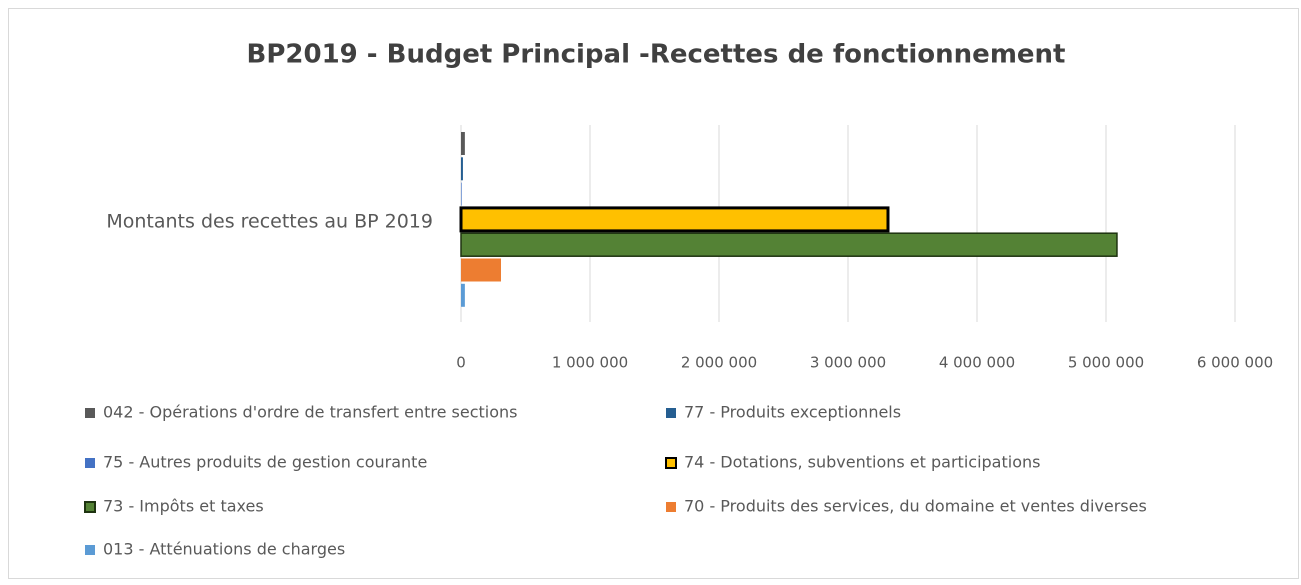  I want to click on legend-label: 75 - Autres produits de gestion courante, so click(265, 462).